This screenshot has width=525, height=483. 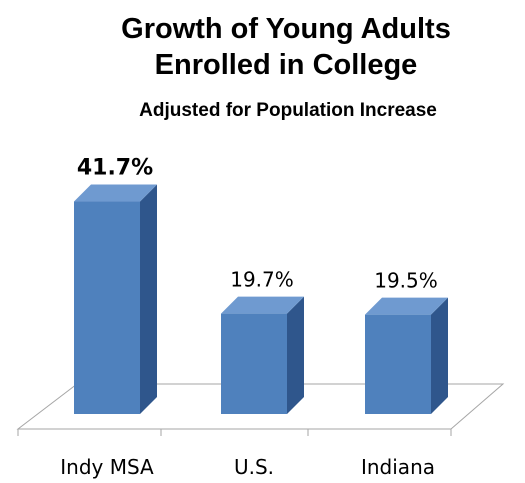 What do you see at coordinates (254, 467) in the screenshot?
I see `category-label-u-s: U.S.` at bounding box center [254, 467].